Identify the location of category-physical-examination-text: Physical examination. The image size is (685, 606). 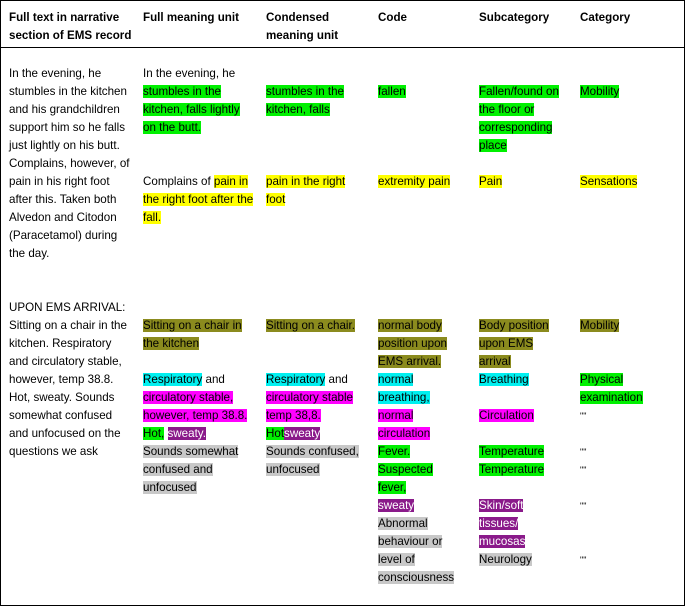
(611, 388).